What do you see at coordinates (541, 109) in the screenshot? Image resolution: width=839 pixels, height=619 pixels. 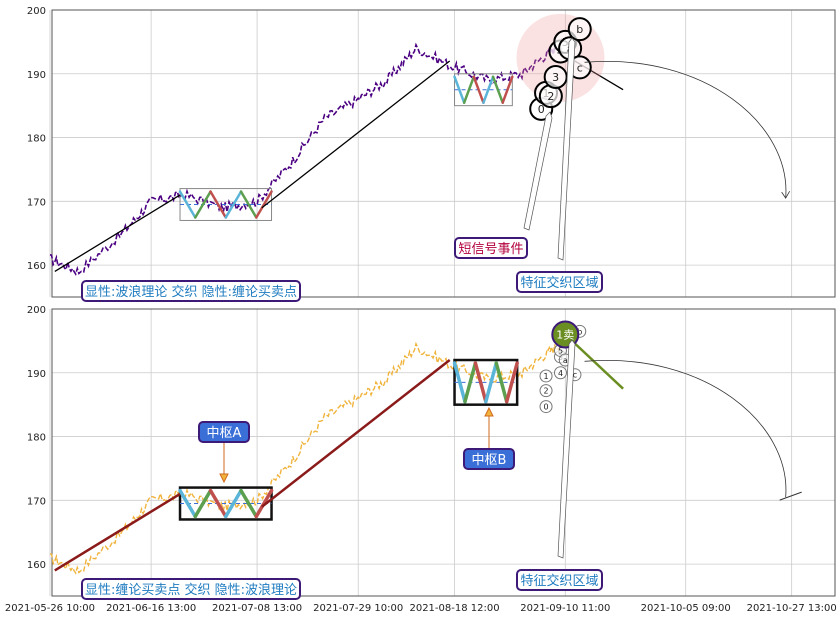 I see `top-wave-point-label: 0` at bounding box center [541, 109].